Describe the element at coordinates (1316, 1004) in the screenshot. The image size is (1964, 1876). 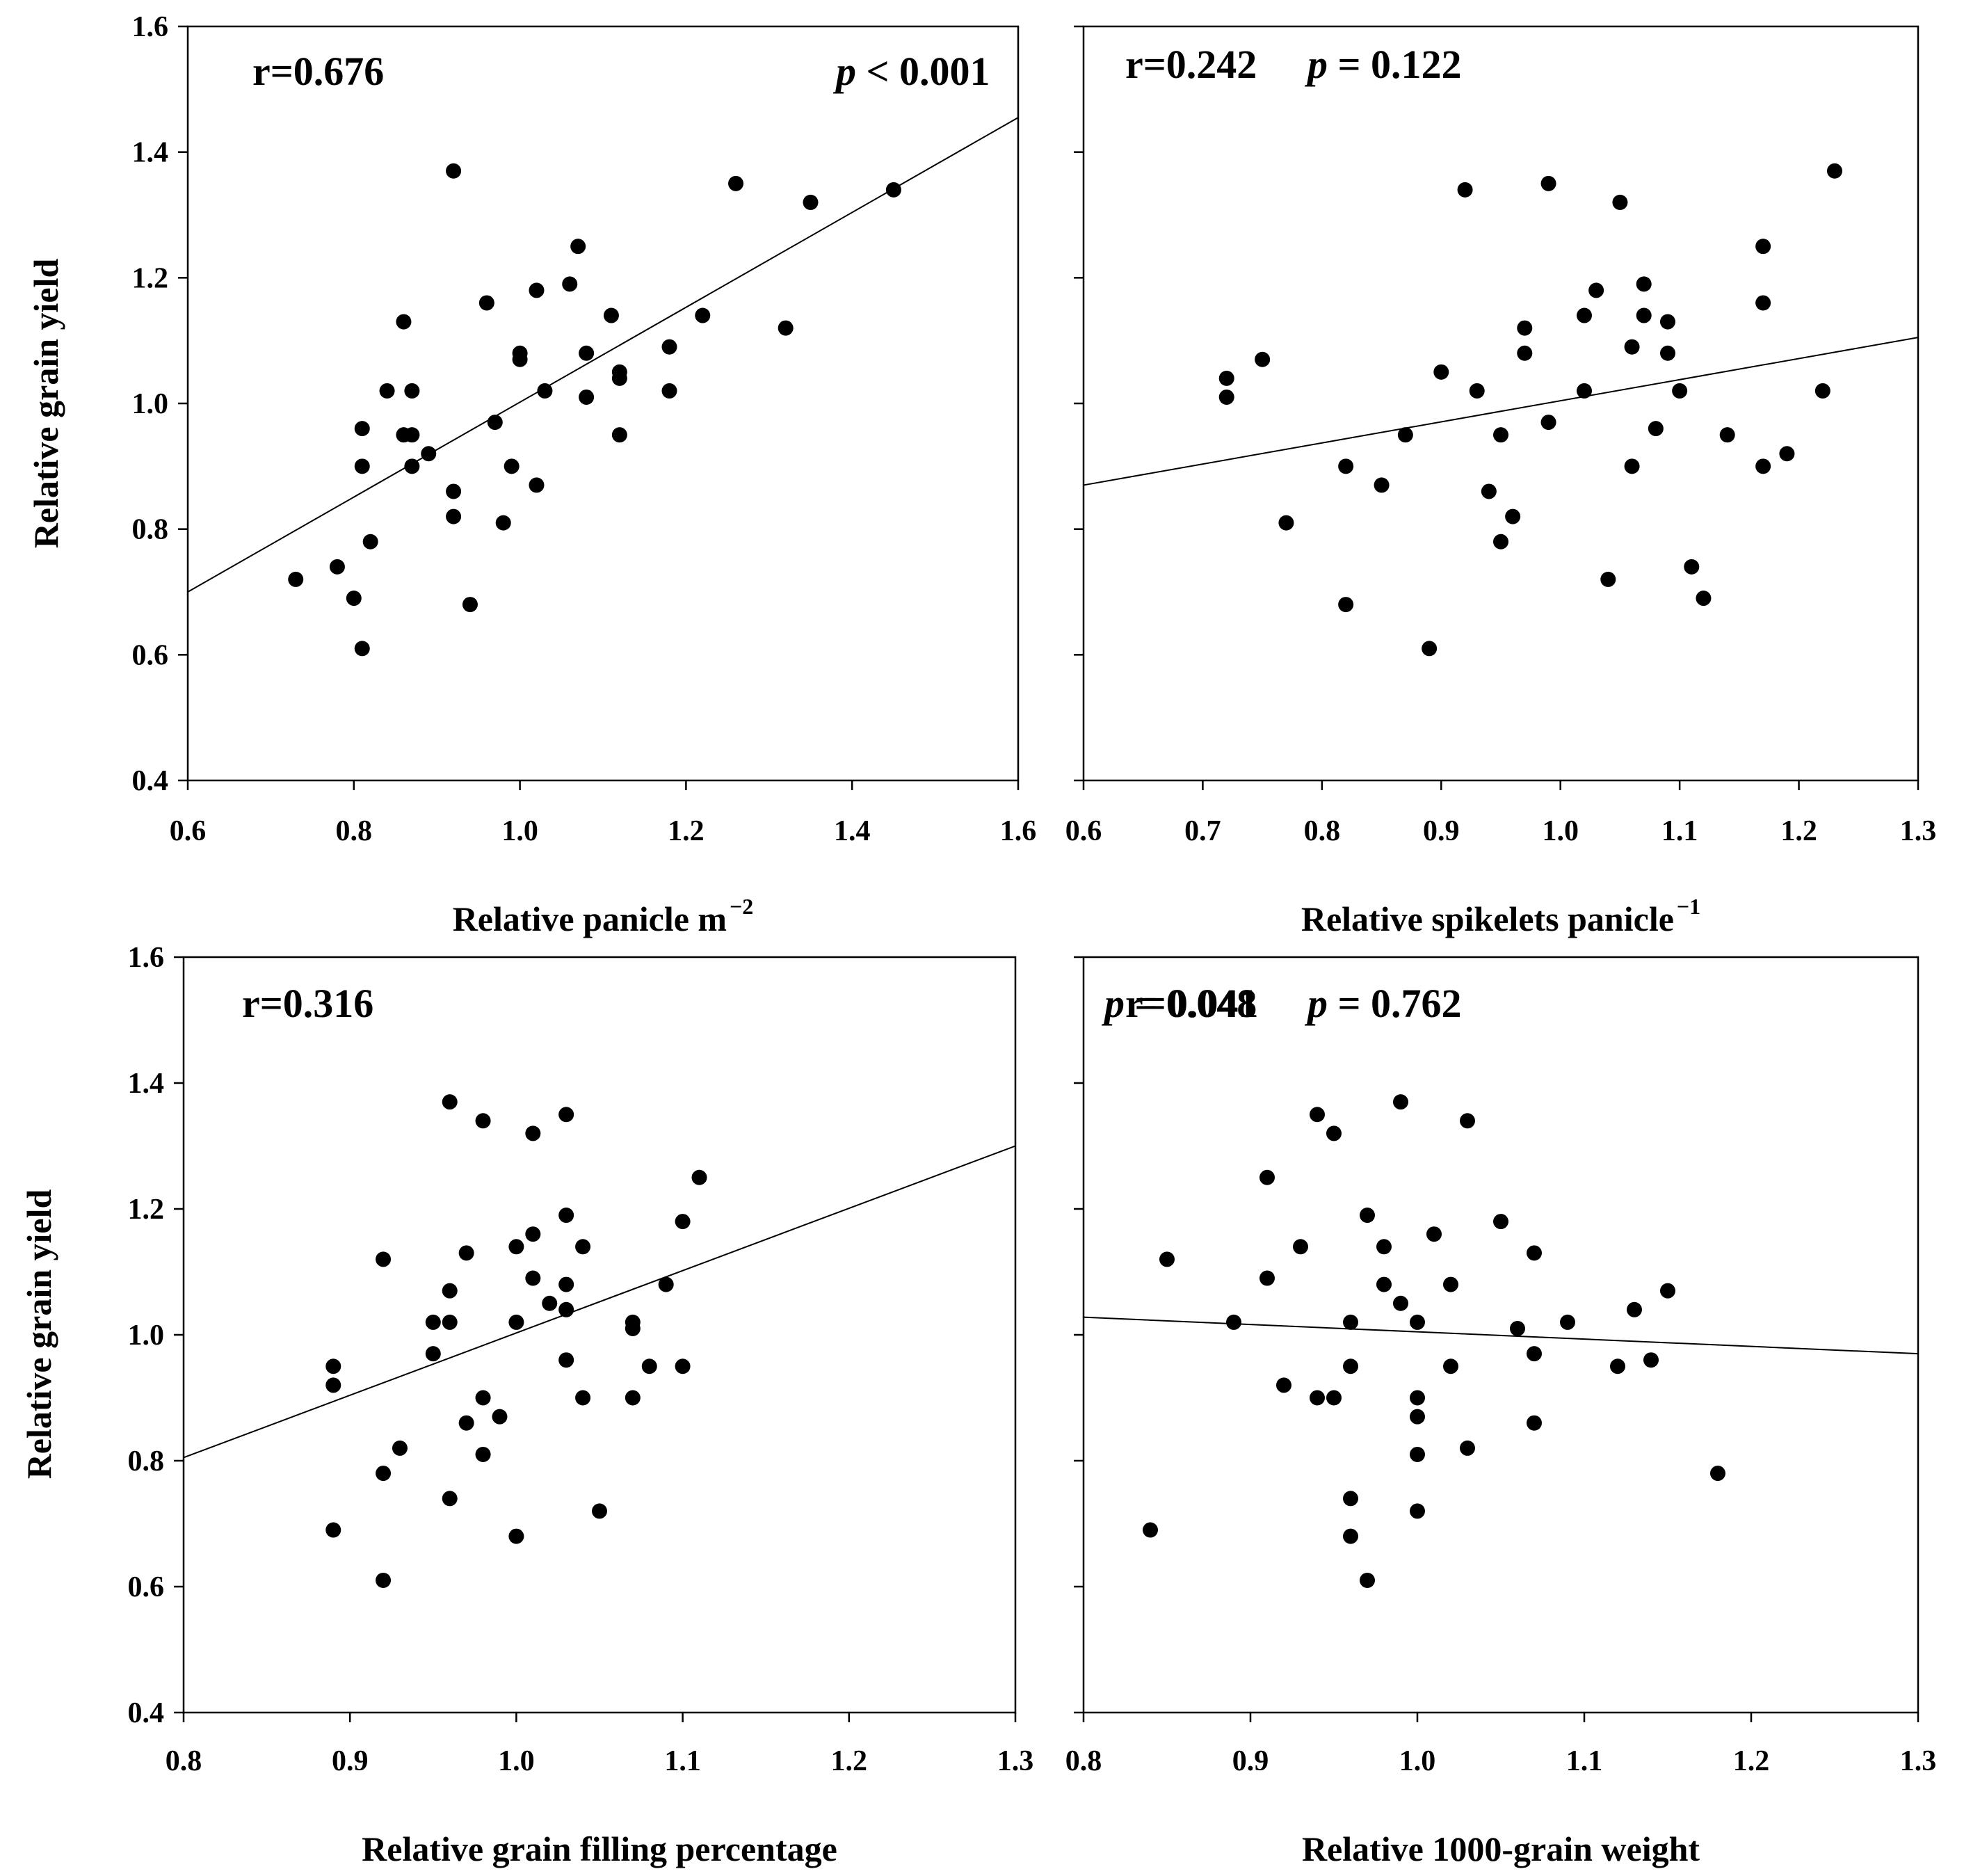
I see `panel-d-stat-p-symbol: p` at that location.